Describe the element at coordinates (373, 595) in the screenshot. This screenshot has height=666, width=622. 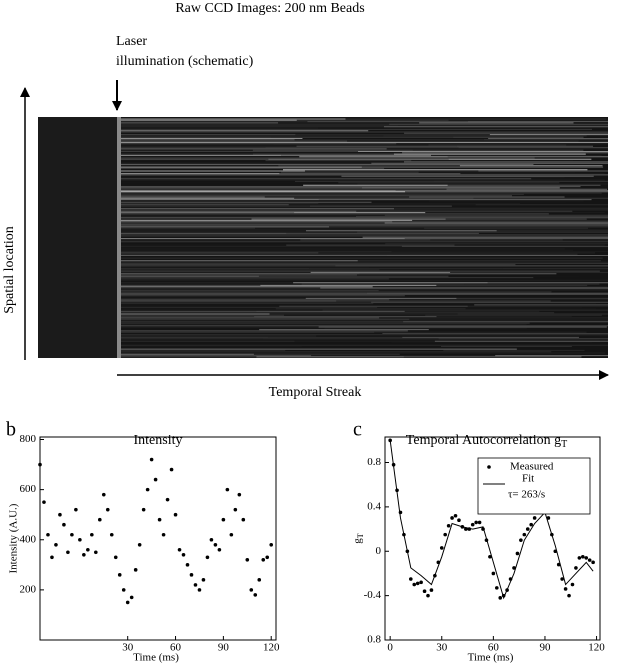
I see `y-tick-label: -0.4` at that location.